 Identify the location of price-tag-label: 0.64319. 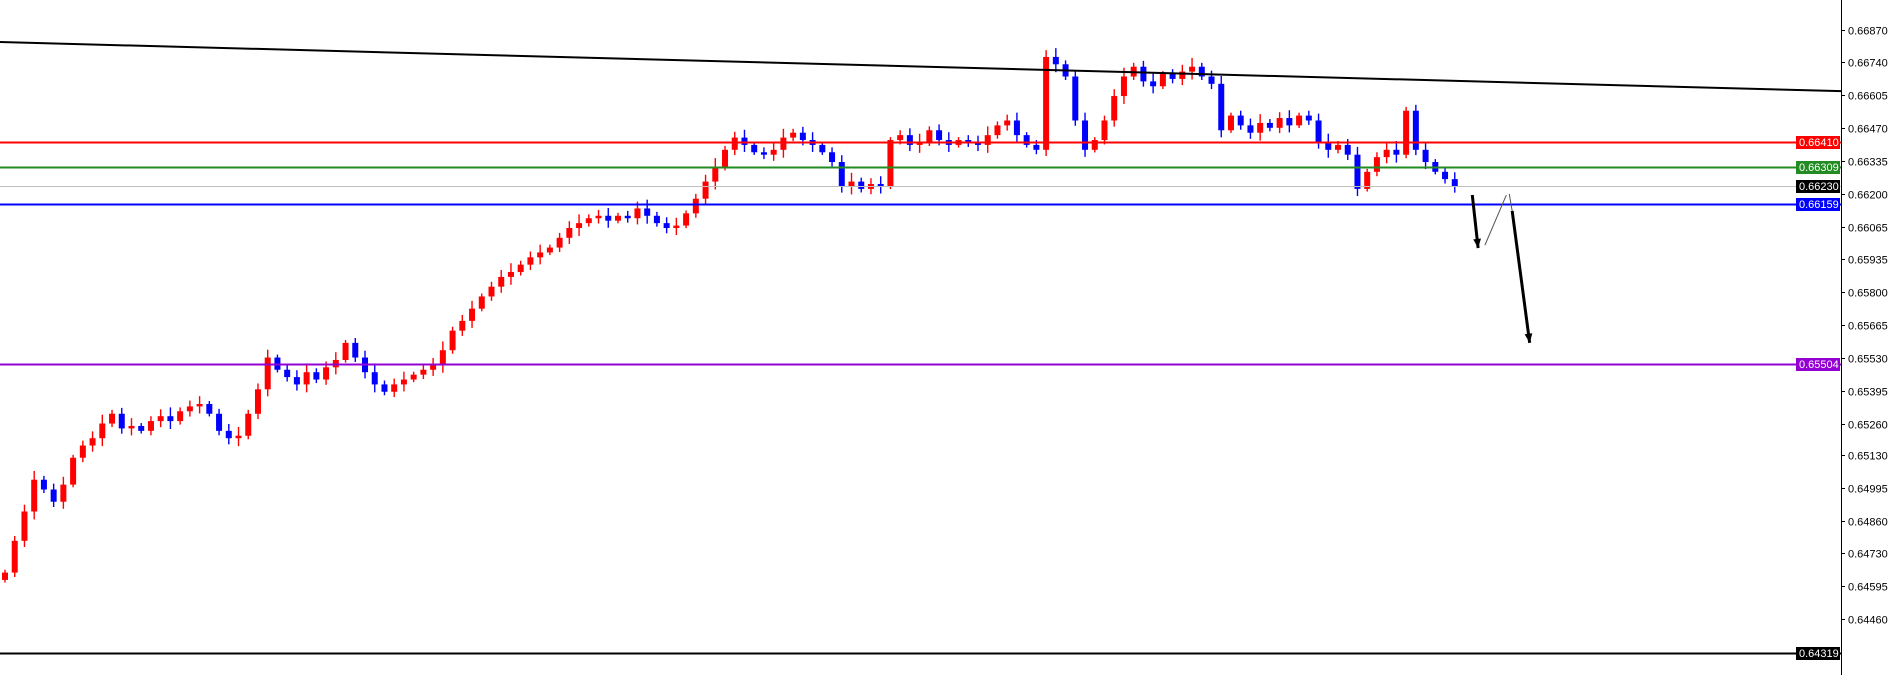
(1819, 654).